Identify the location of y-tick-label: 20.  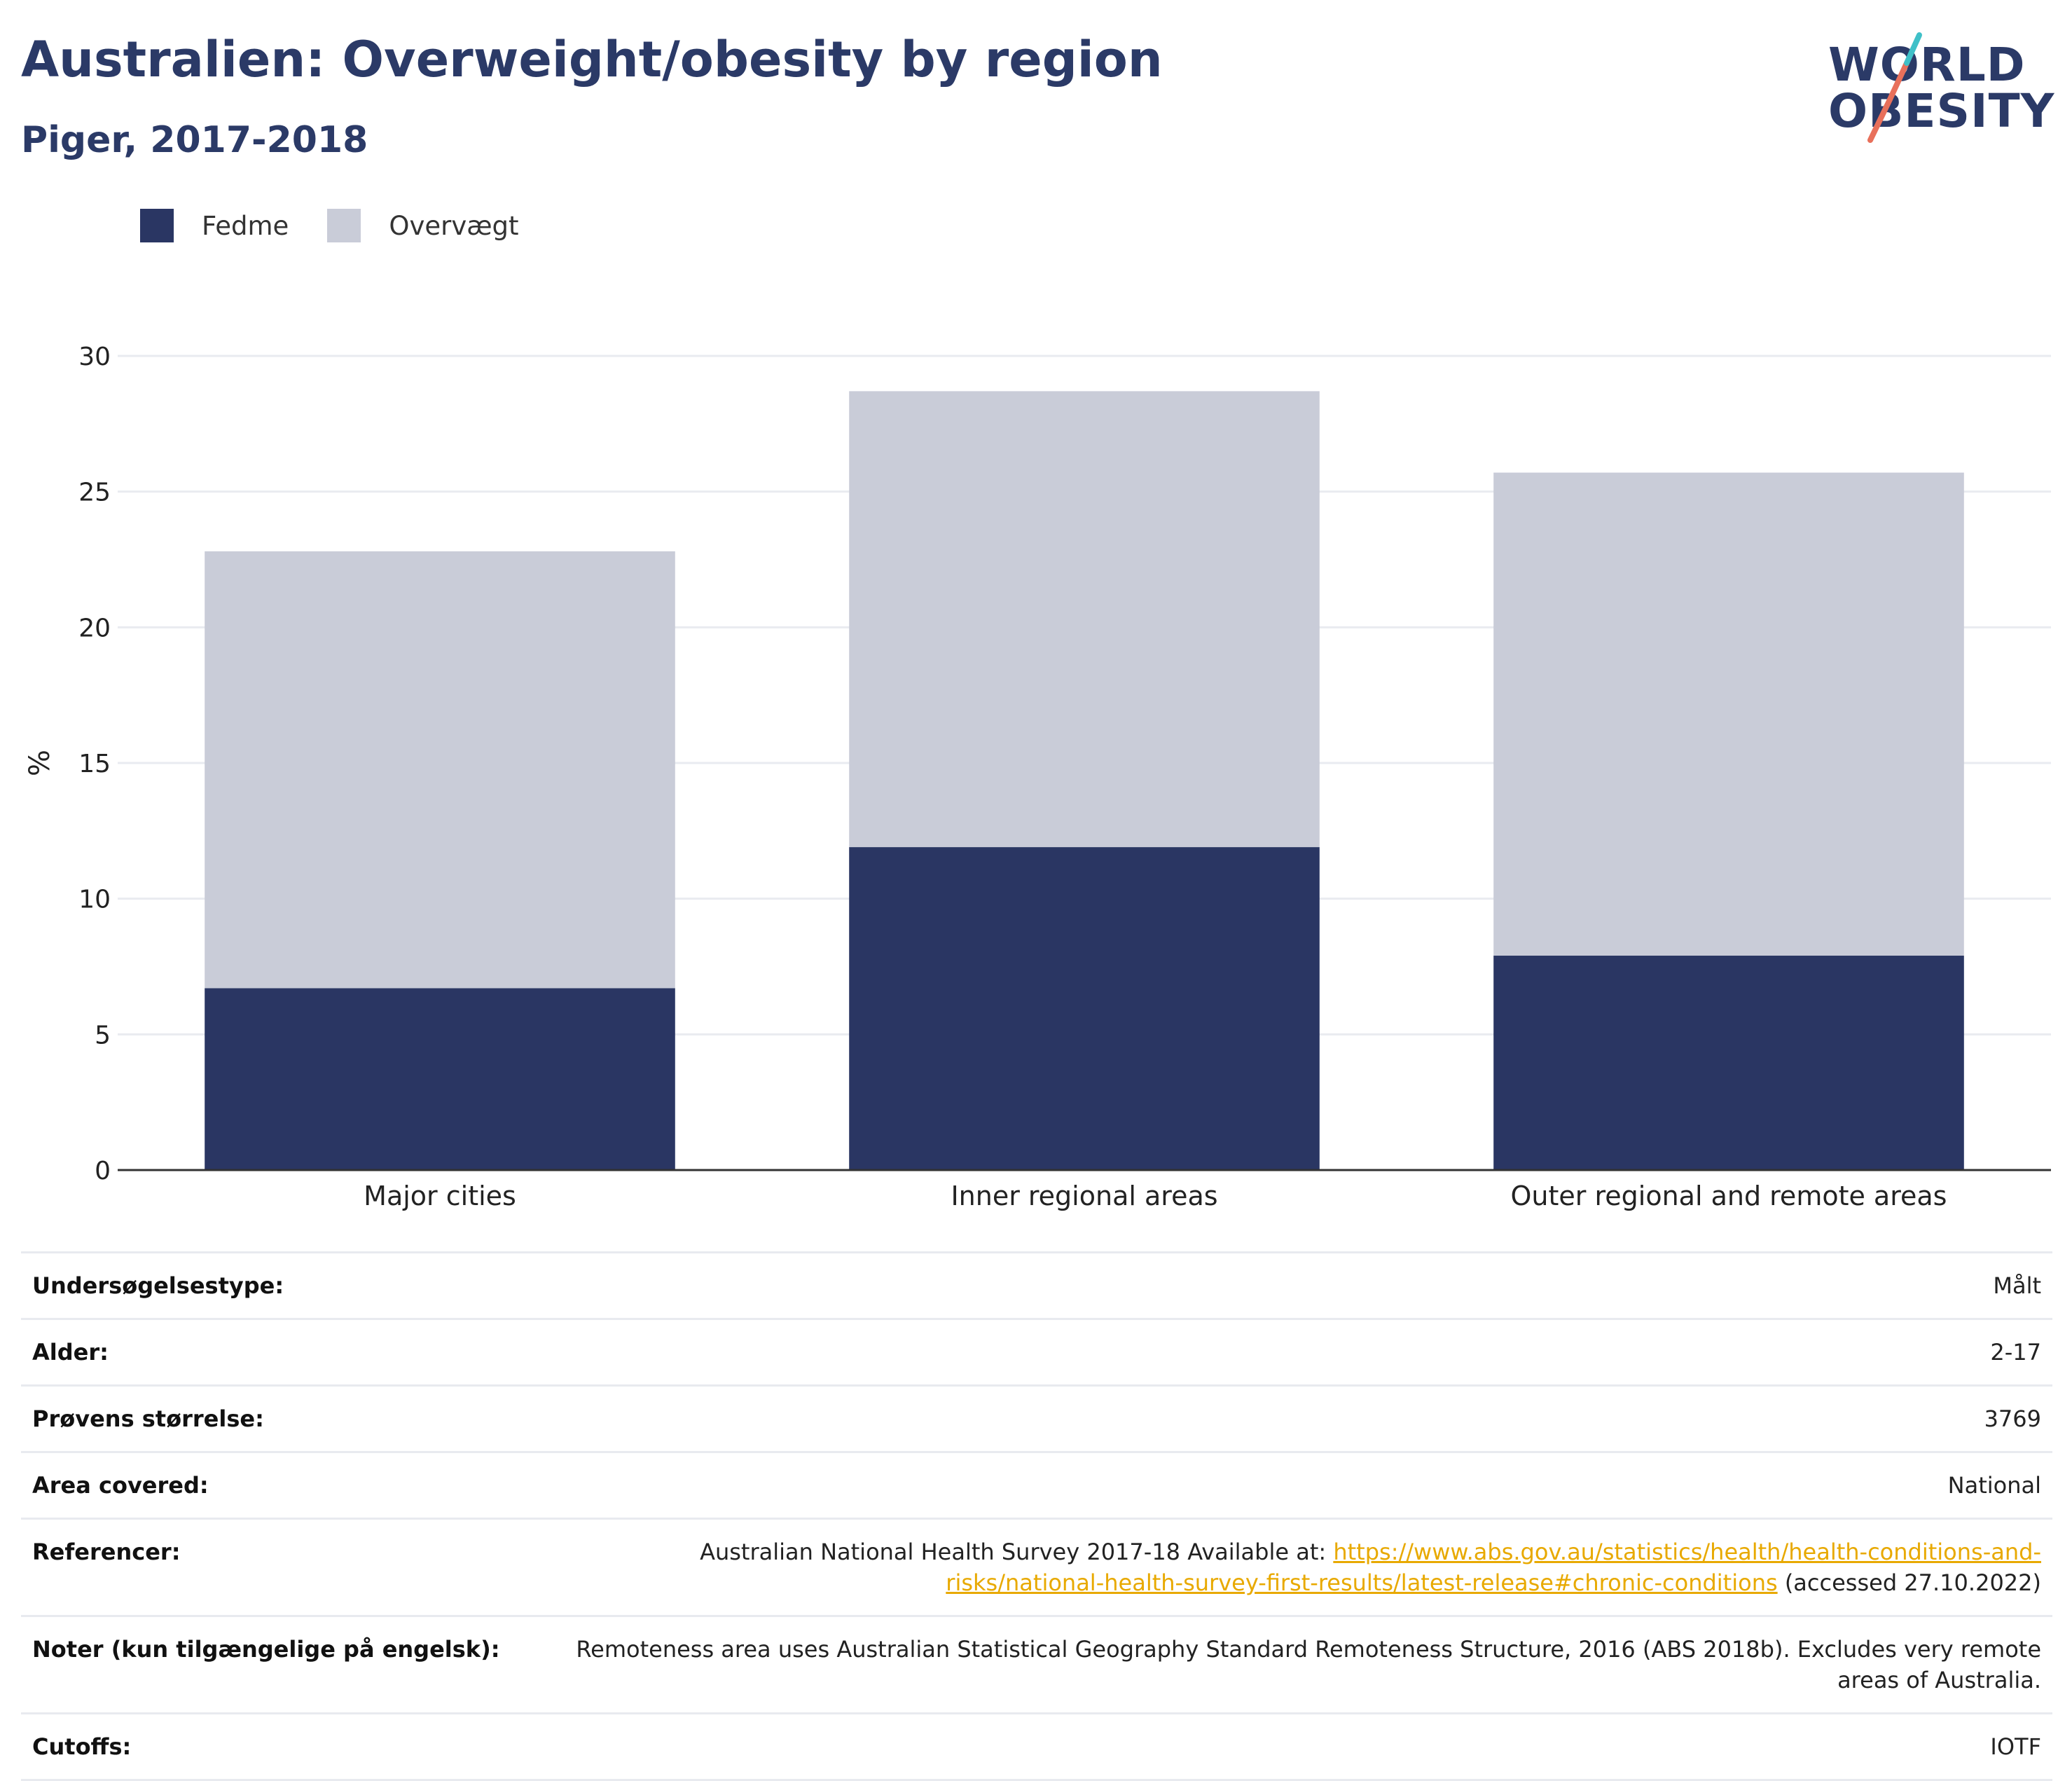
(95, 628).